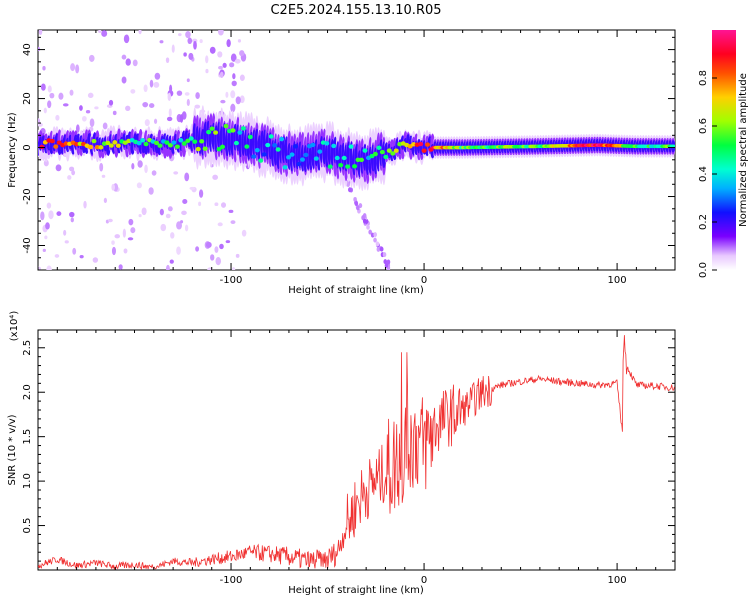 The width and height of the screenshot is (750, 600). What do you see at coordinates (617, 280) in the screenshot?
I see `x-tick-label: 100` at bounding box center [617, 280].